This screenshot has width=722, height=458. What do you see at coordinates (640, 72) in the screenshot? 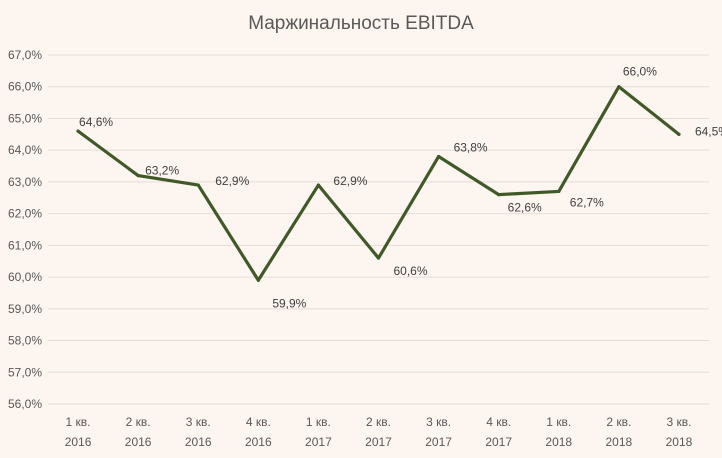
I see `data-label: 66,0%` at bounding box center [640, 72].